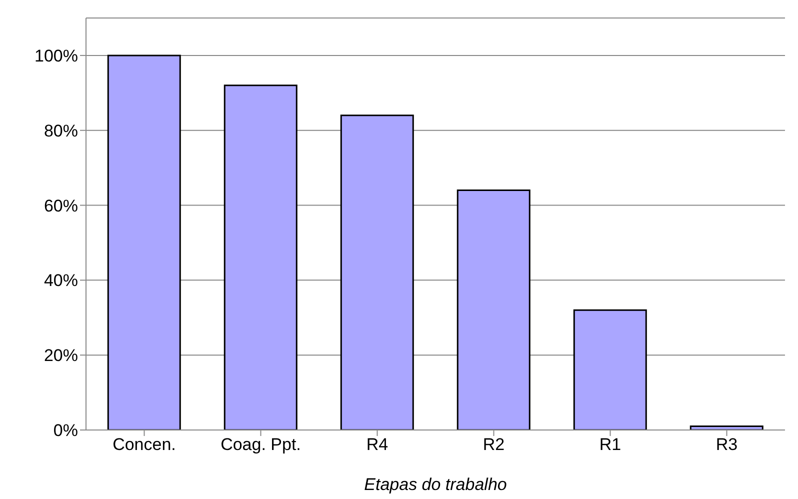 The height and width of the screenshot is (499, 798). What do you see at coordinates (61, 130) in the screenshot?
I see `y-tick-label: 80%` at bounding box center [61, 130].